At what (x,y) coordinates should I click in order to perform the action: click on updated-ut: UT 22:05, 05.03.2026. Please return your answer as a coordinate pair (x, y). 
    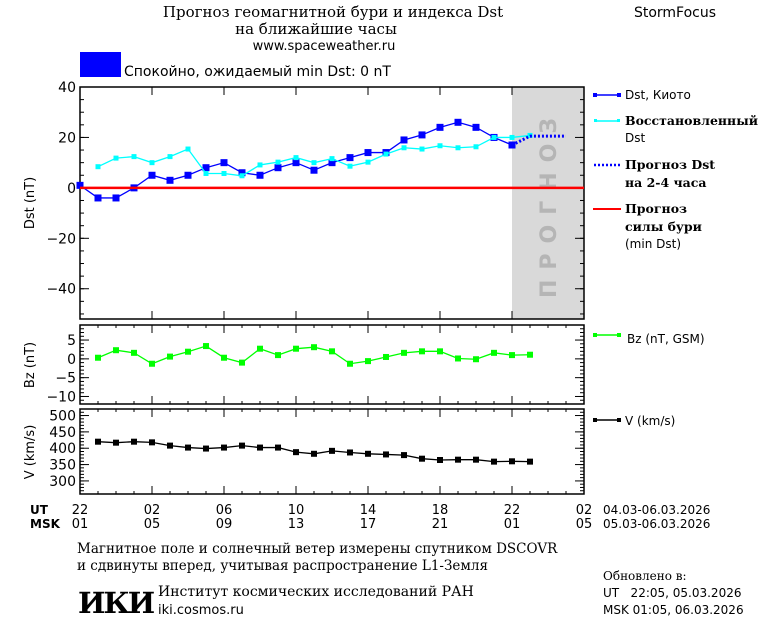
    Looking at the image, I should click on (672, 593).